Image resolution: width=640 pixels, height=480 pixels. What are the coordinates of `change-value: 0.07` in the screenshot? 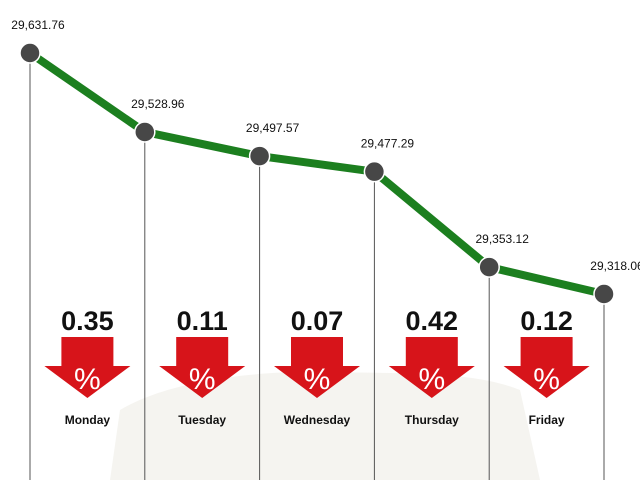 It's located at (317, 321).